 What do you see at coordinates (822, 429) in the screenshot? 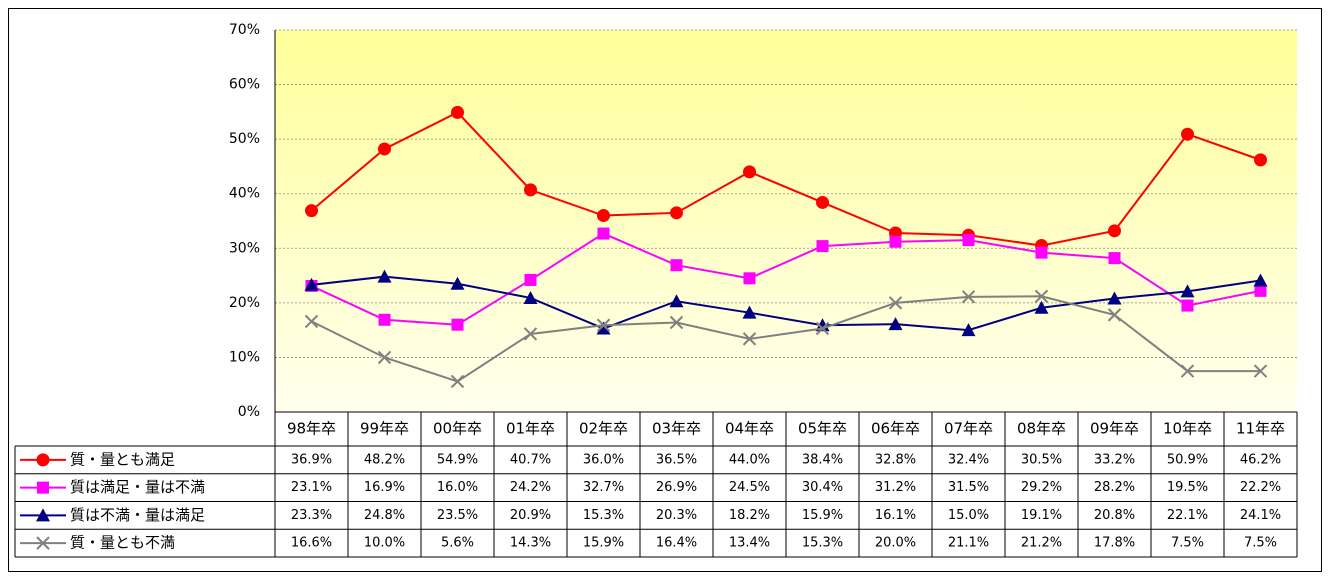
I see `x-tick-label: 05年卒` at bounding box center [822, 429].